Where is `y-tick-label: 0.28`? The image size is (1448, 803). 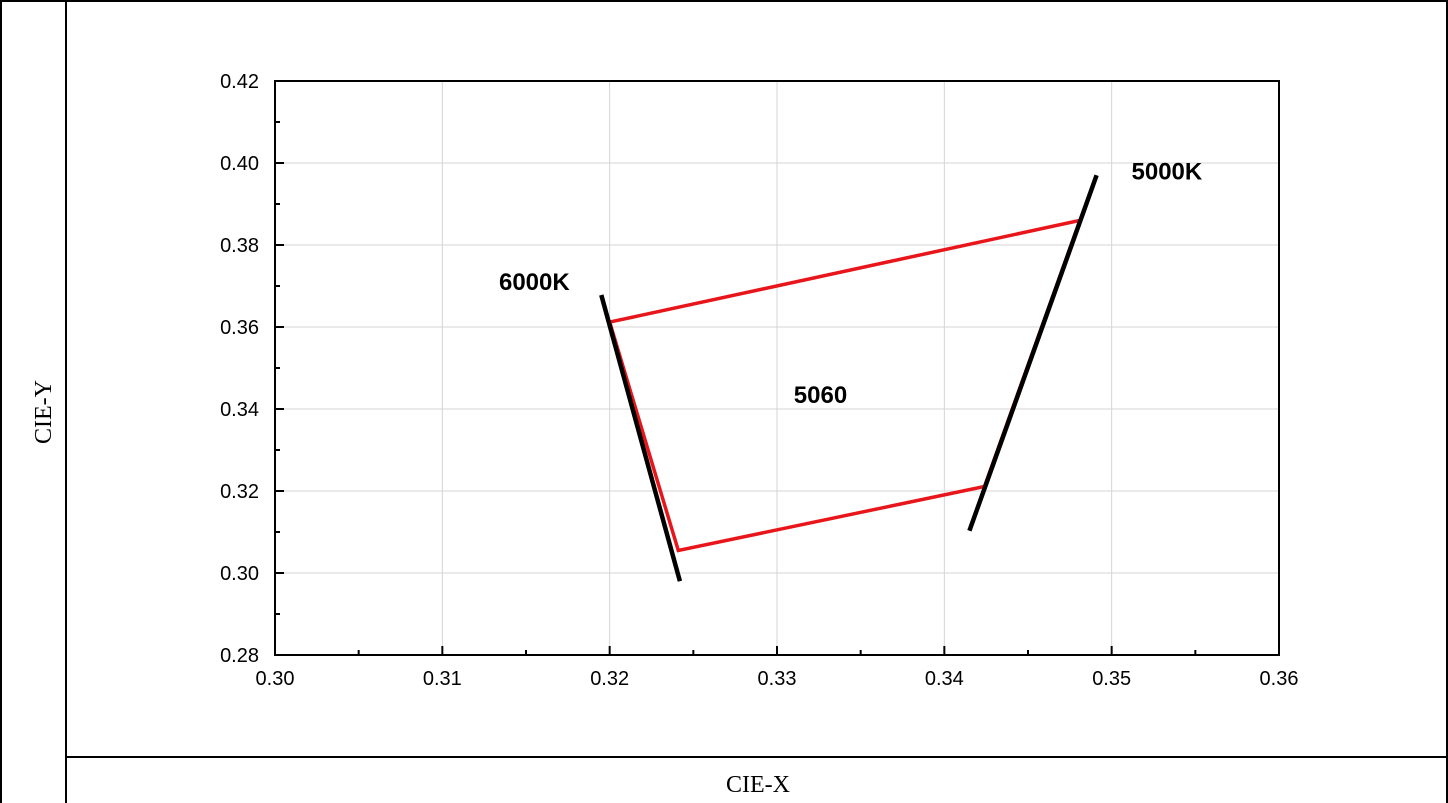 y-tick-label: 0.28 is located at coordinates (239, 656).